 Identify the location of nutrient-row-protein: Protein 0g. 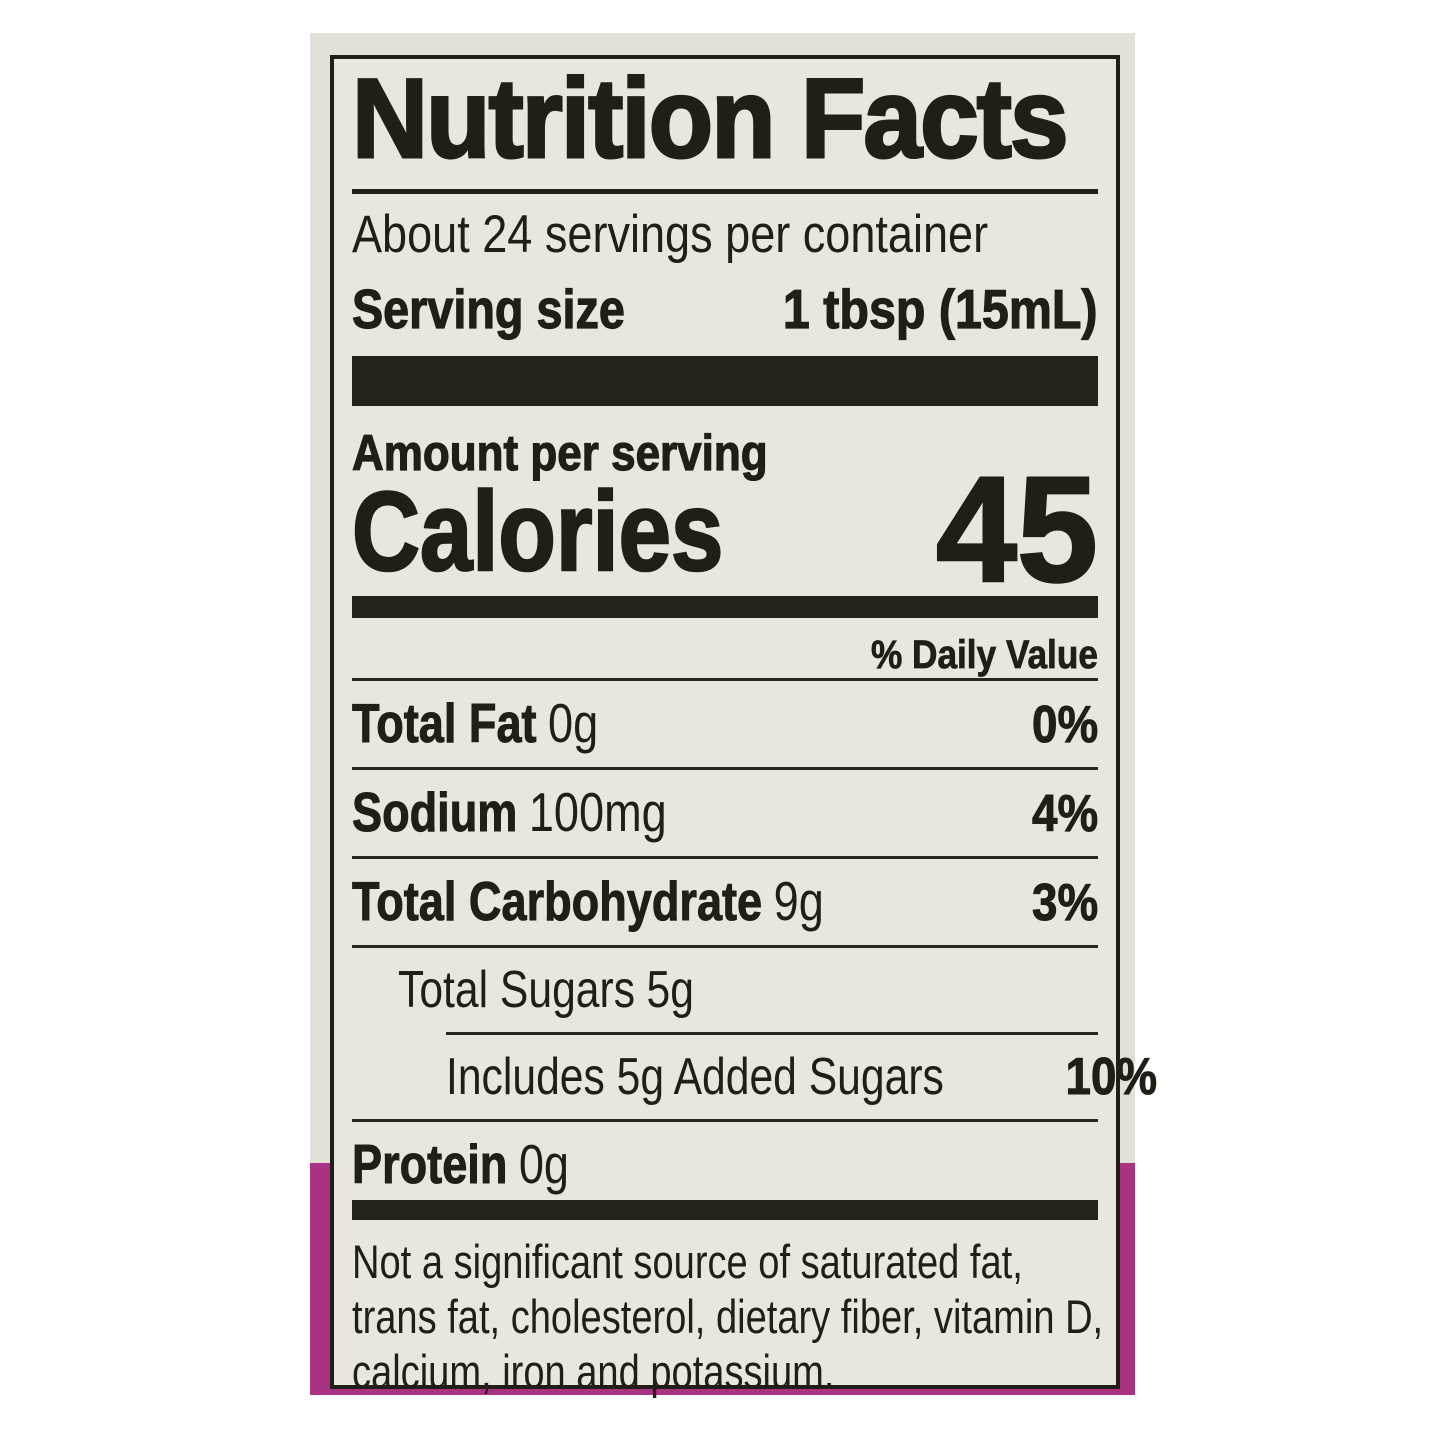
(725, 1161).